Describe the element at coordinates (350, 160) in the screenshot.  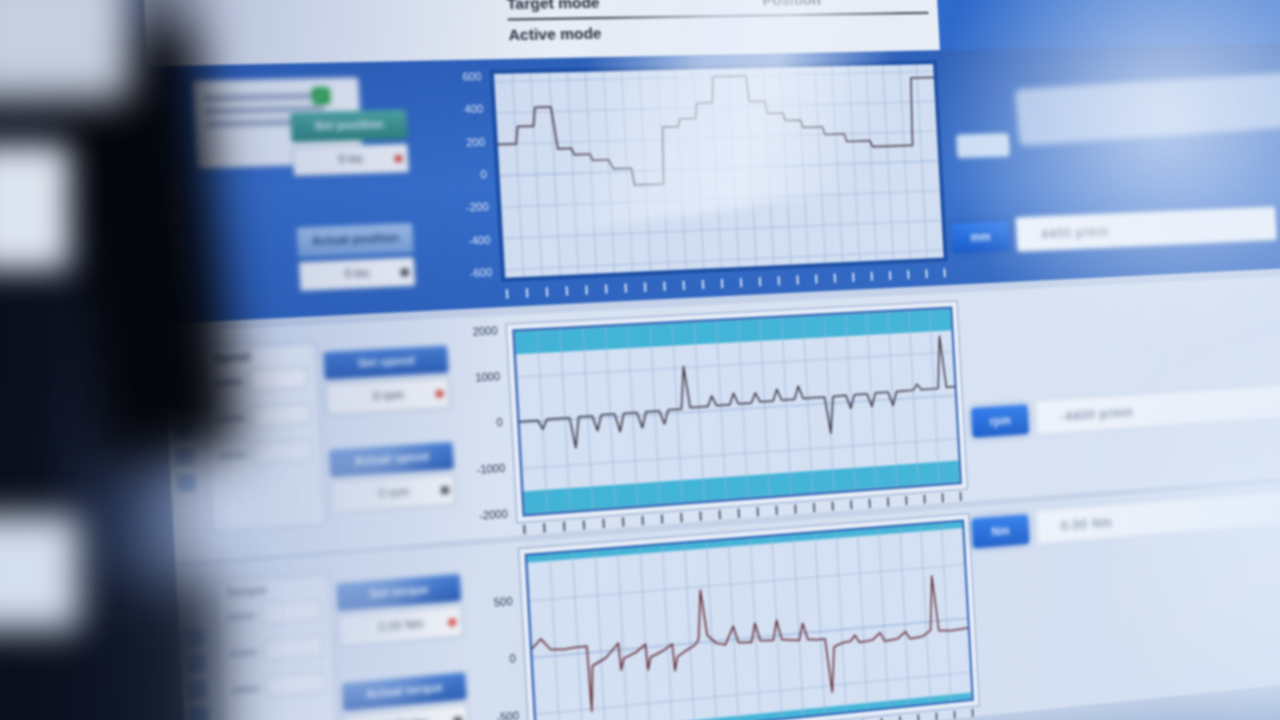
I see `set-position-field: 0 inc` at that location.